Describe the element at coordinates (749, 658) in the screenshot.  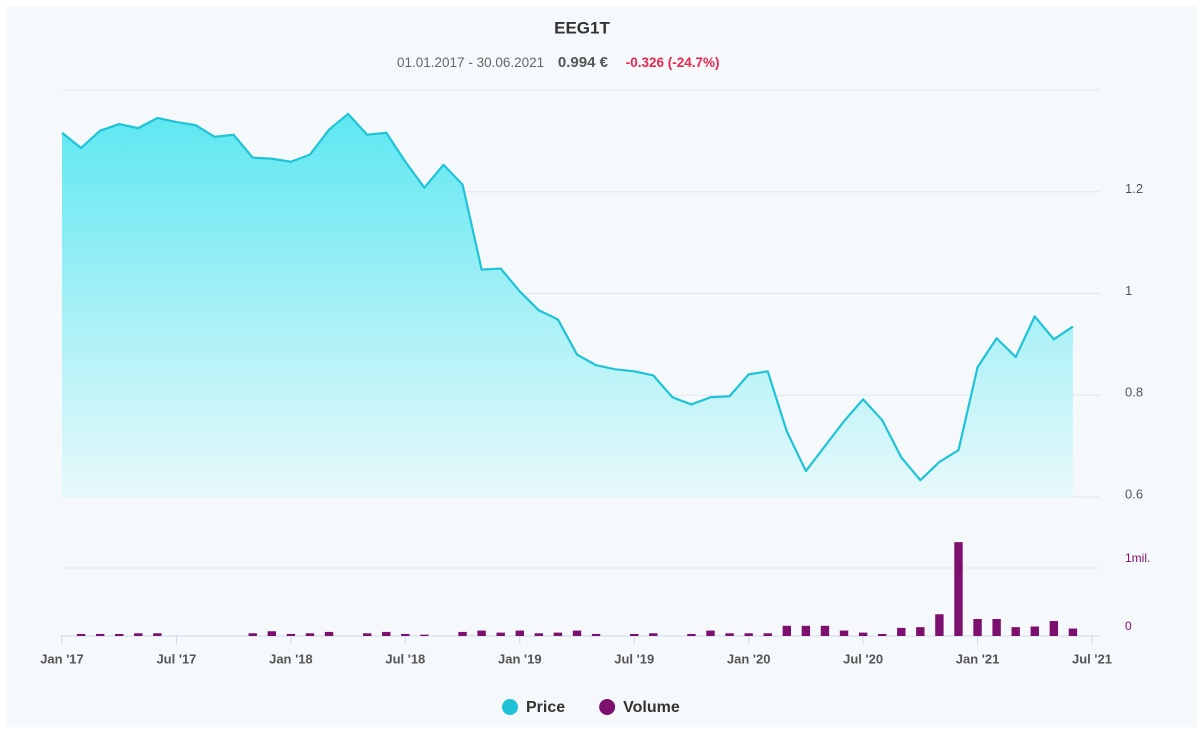
I see `x-tick-label: Jan '20` at that location.